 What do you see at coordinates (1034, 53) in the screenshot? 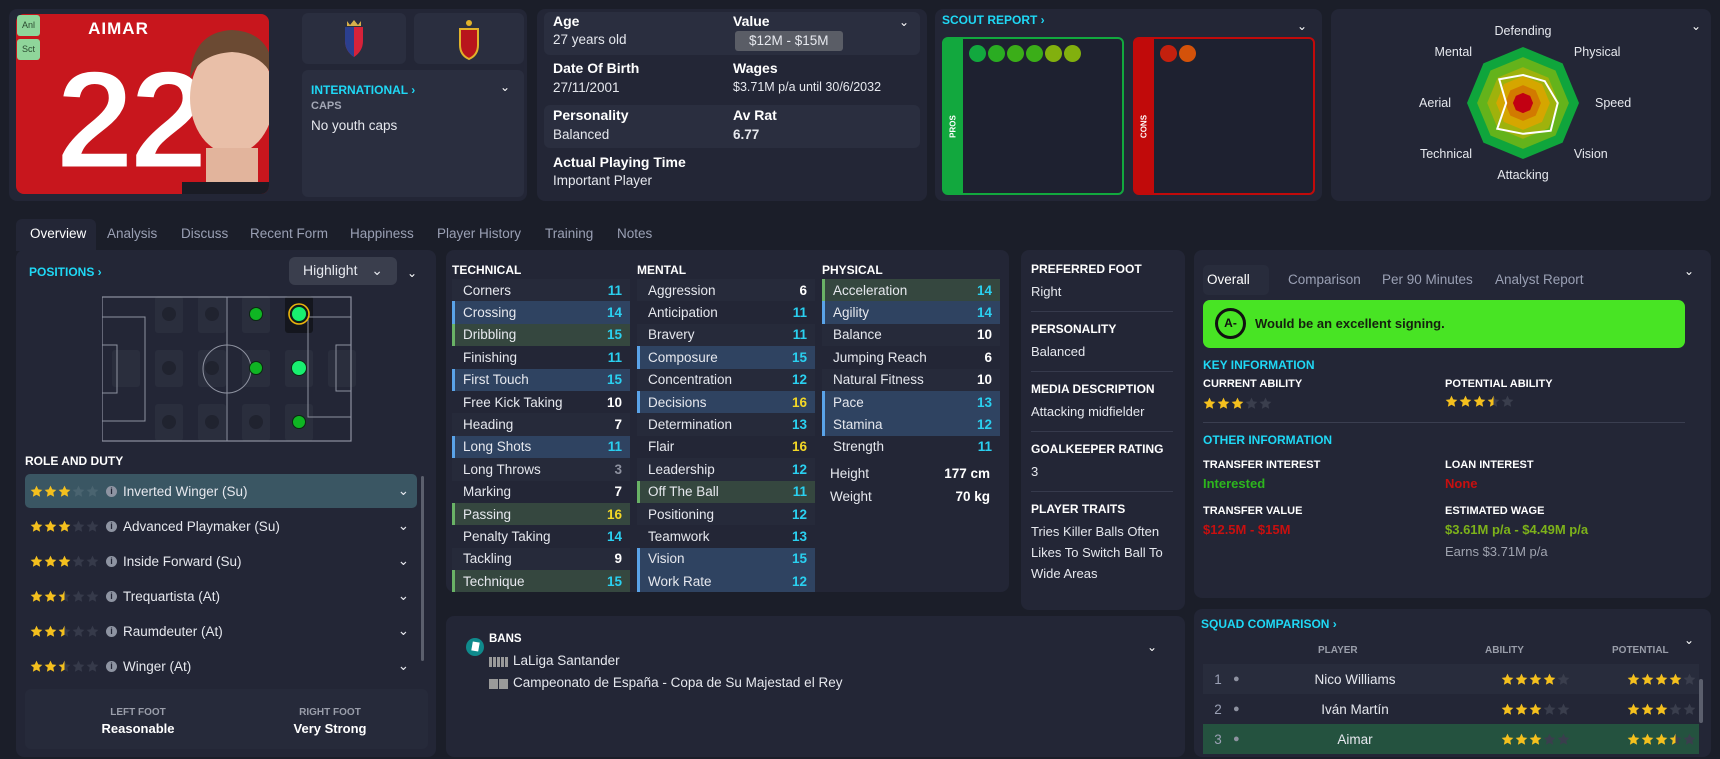
I see `handshake-icon` at bounding box center [1034, 53].